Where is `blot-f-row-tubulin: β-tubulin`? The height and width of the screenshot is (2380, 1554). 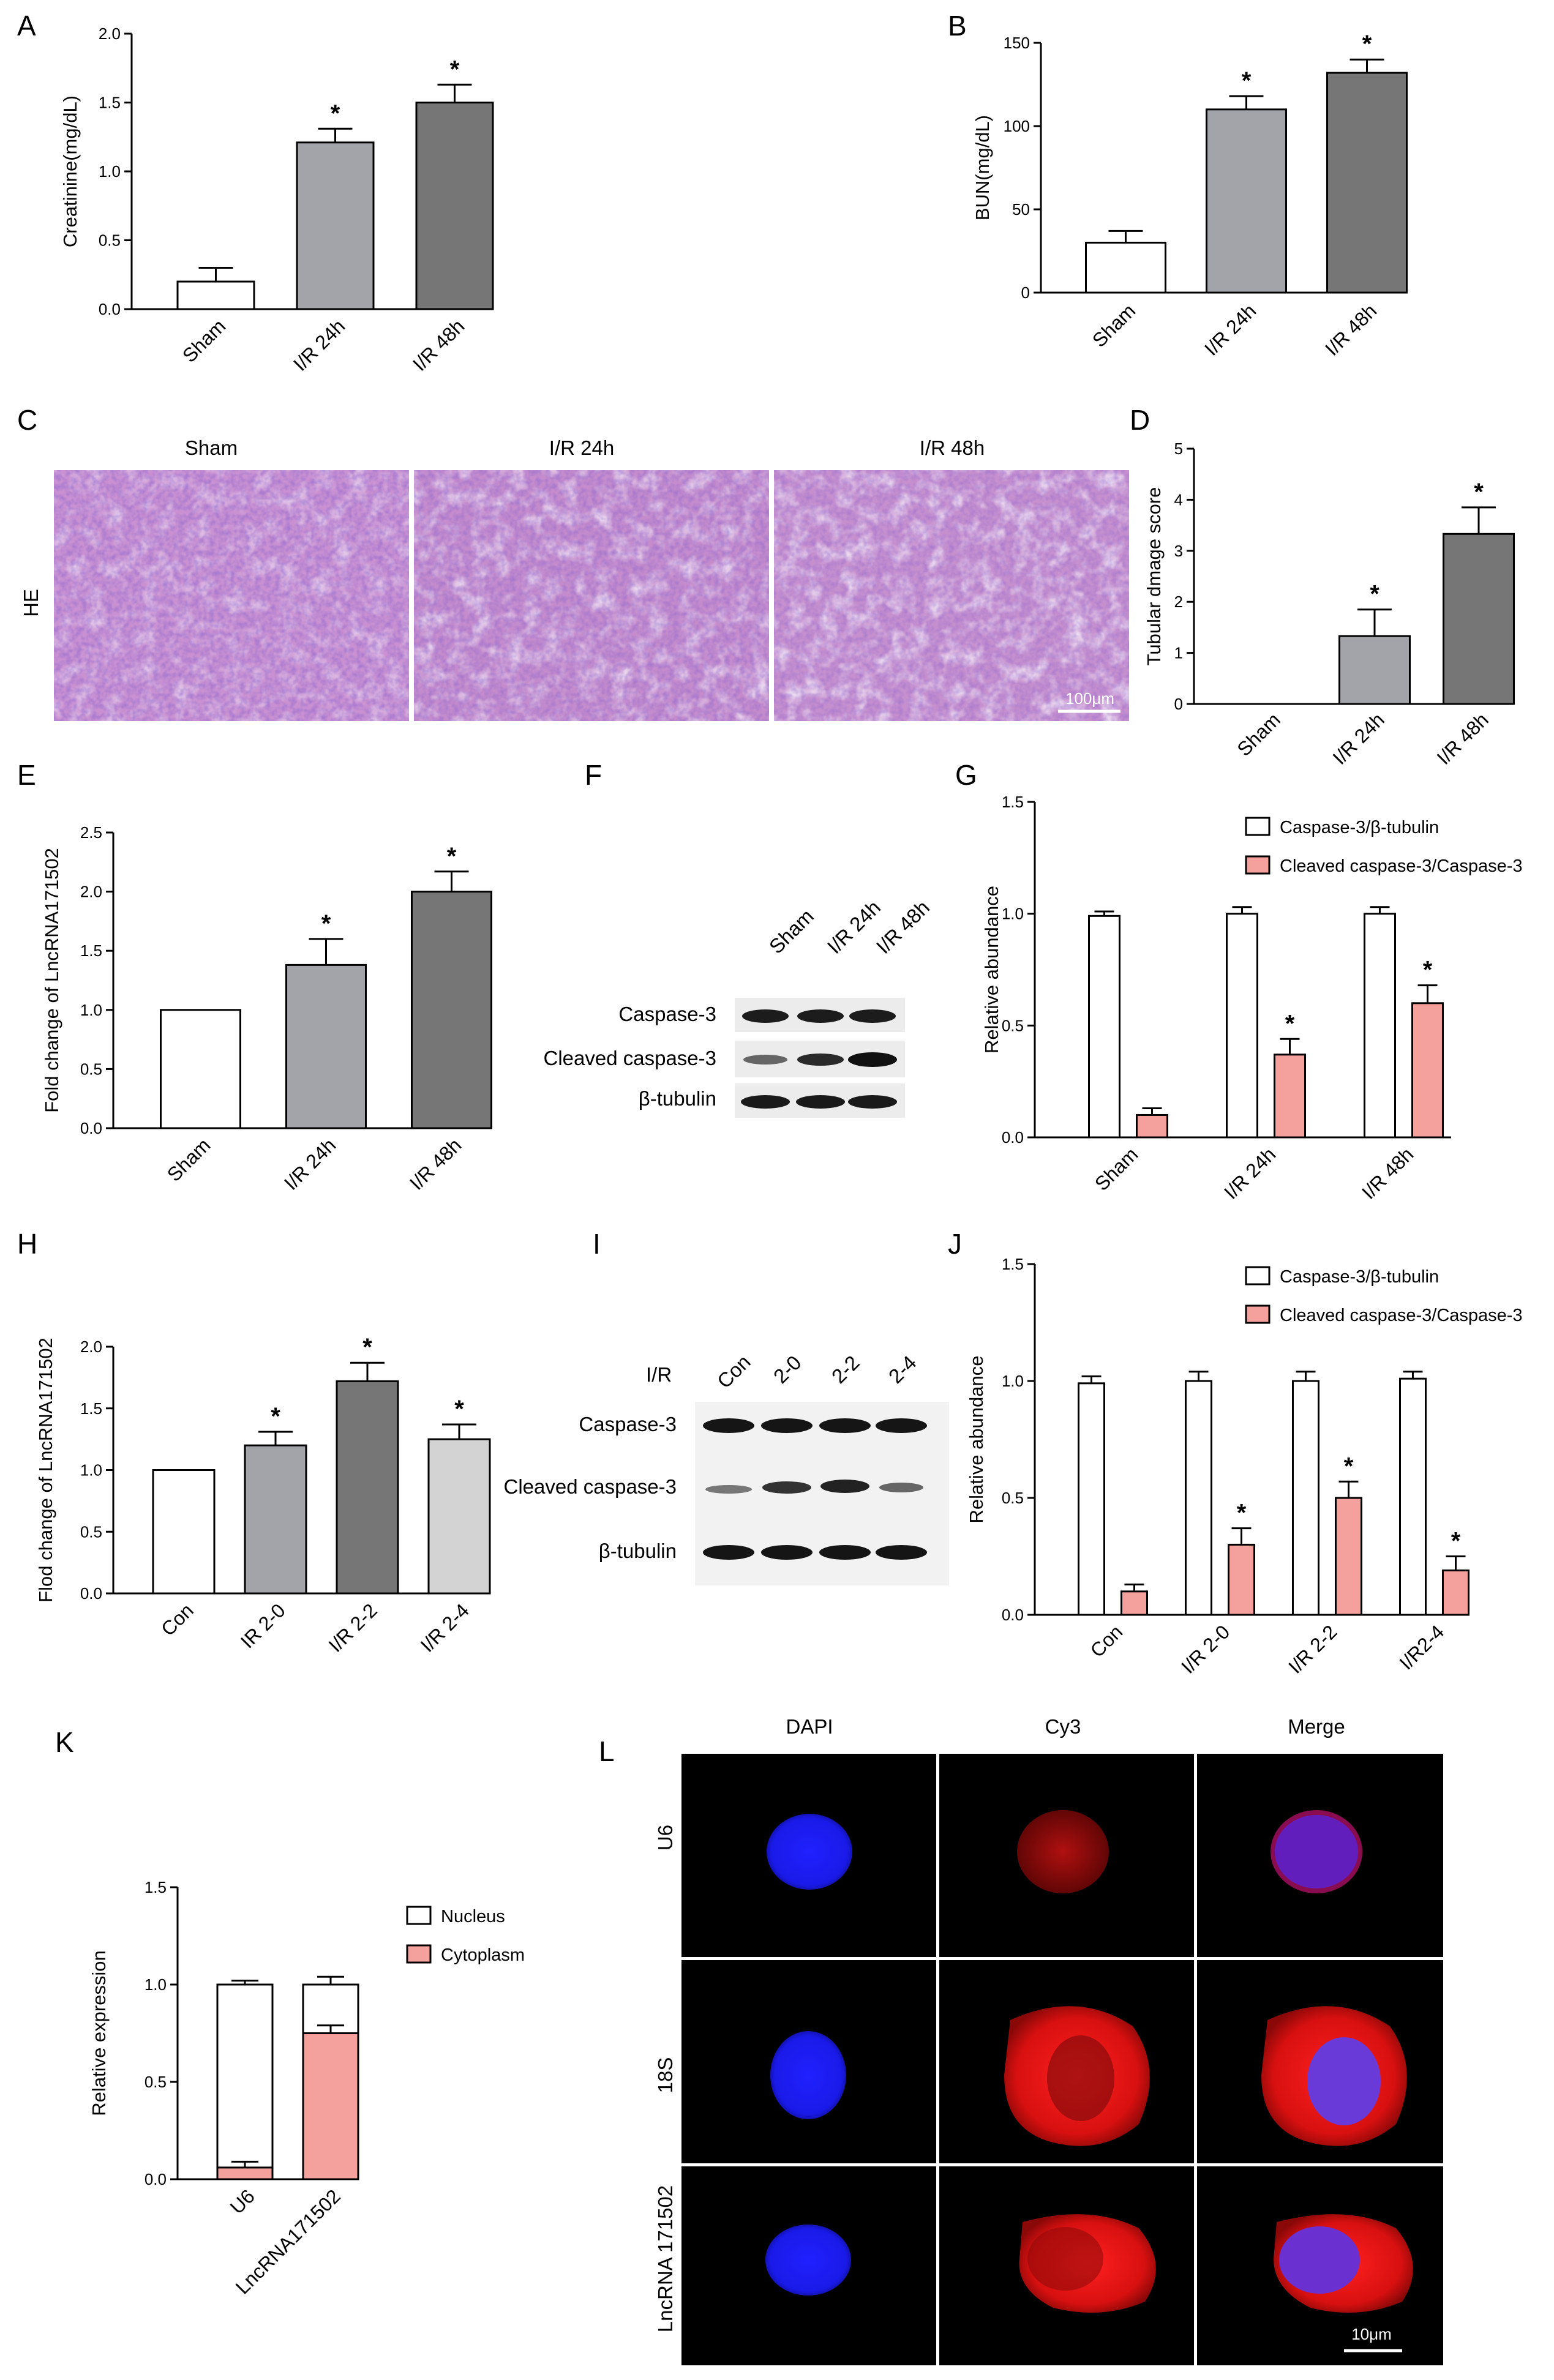
blot-f-row-tubulin: β-tubulin is located at coordinates (677, 1098).